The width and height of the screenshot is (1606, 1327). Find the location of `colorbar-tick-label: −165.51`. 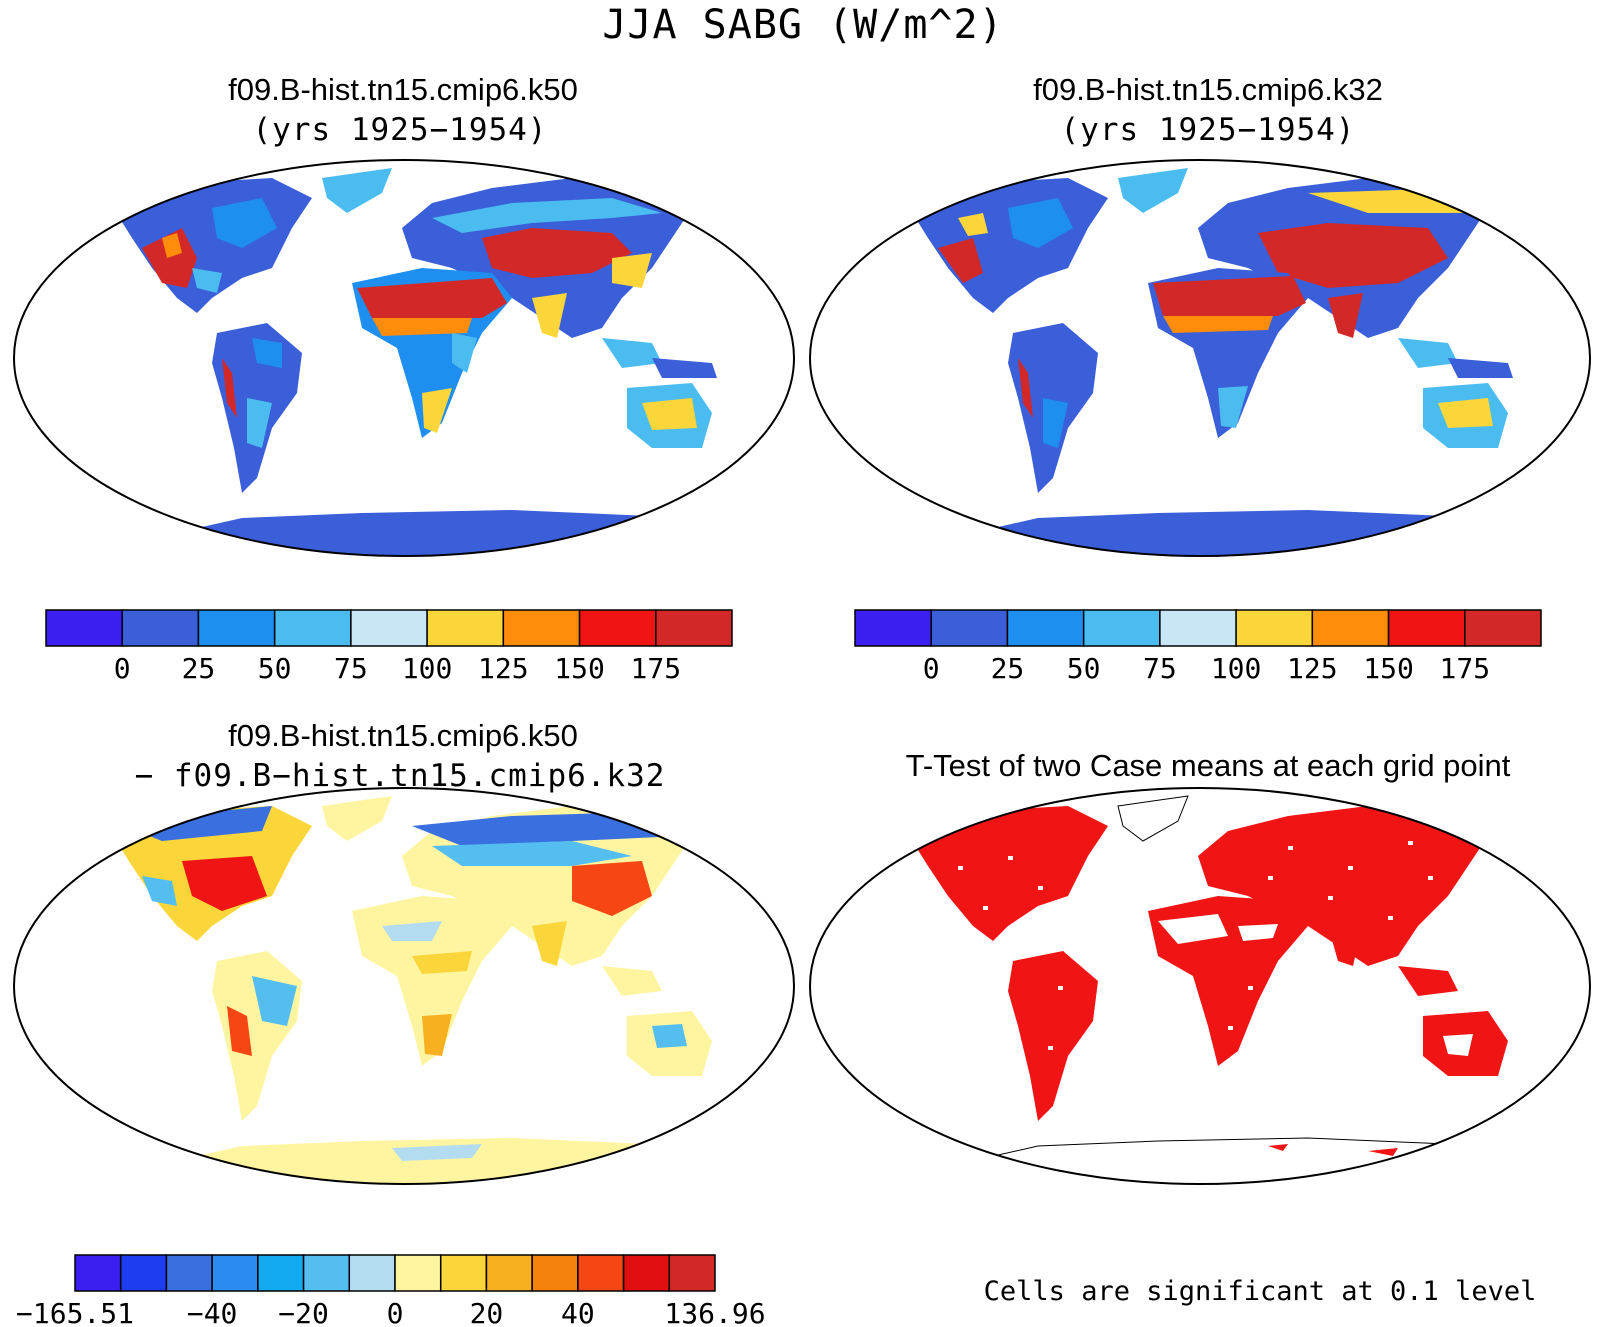

colorbar-tick-label: −165.51 is located at coordinates (75, 1312).